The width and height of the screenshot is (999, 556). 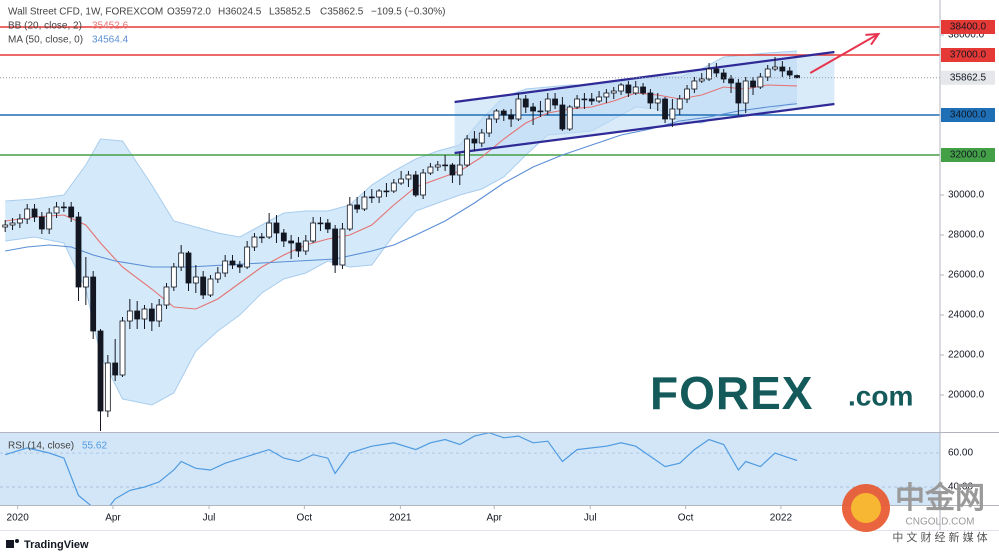 I want to click on y-tick-label: 26000.0, so click(x=966, y=275).